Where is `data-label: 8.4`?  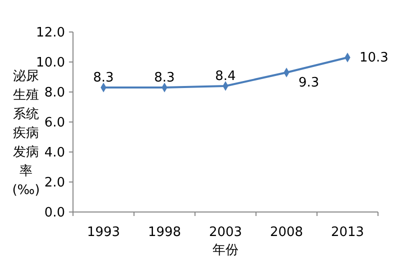
data-label: 8.4 is located at coordinates (225, 76).